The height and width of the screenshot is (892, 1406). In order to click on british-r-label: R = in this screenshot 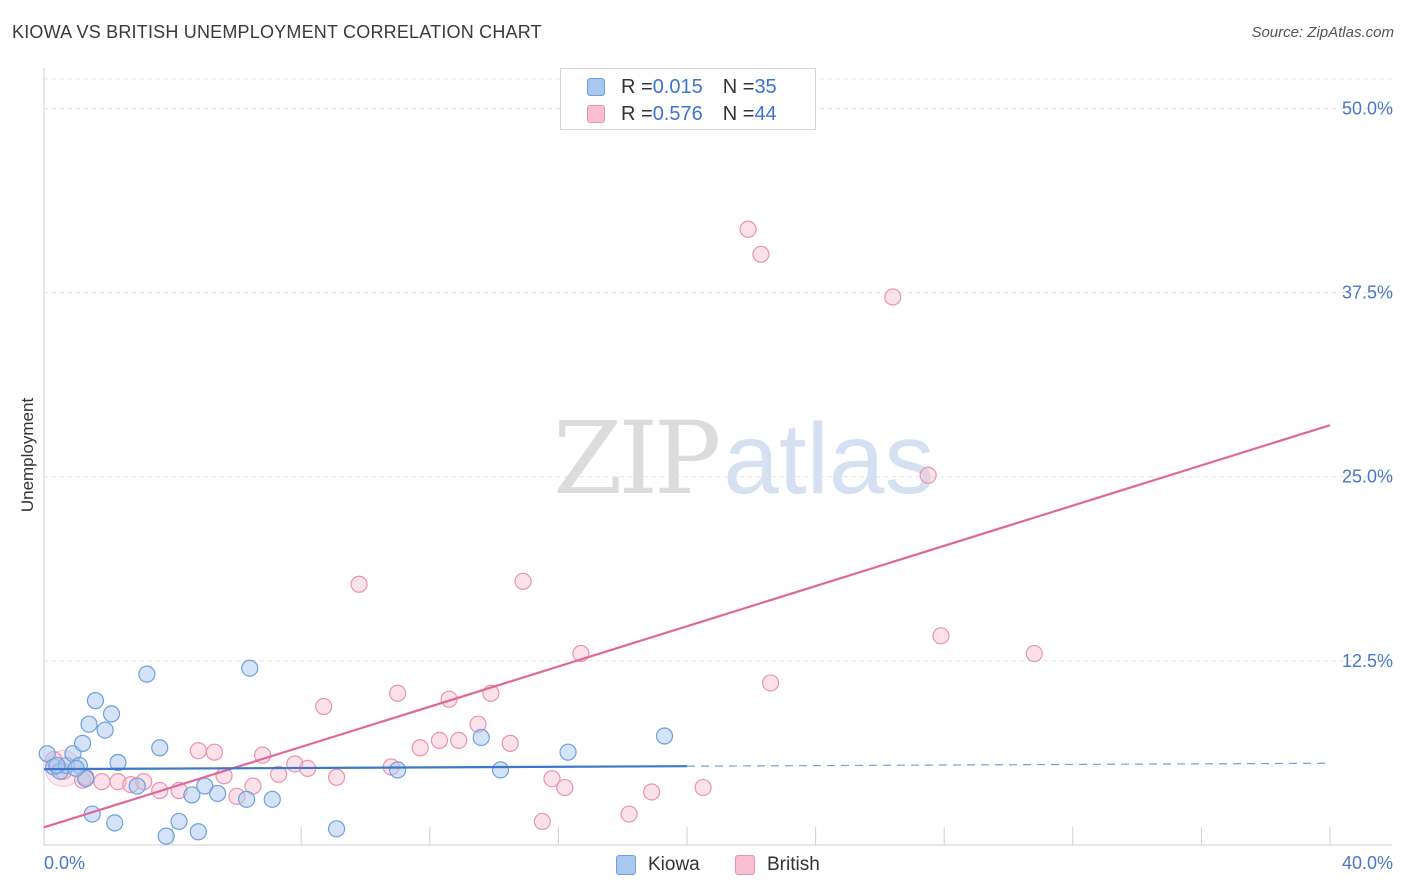, I will do `click(637, 113)`.